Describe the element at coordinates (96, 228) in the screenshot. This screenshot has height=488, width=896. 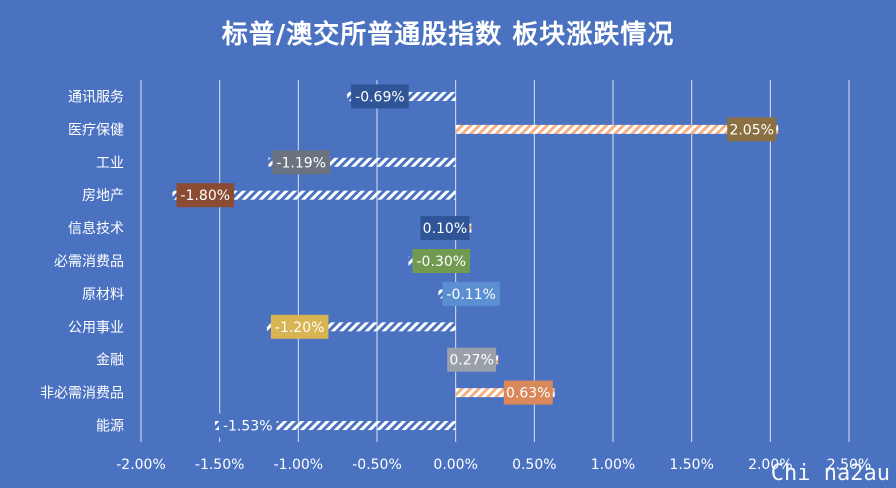
I see `category-label: 信息技术` at that location.